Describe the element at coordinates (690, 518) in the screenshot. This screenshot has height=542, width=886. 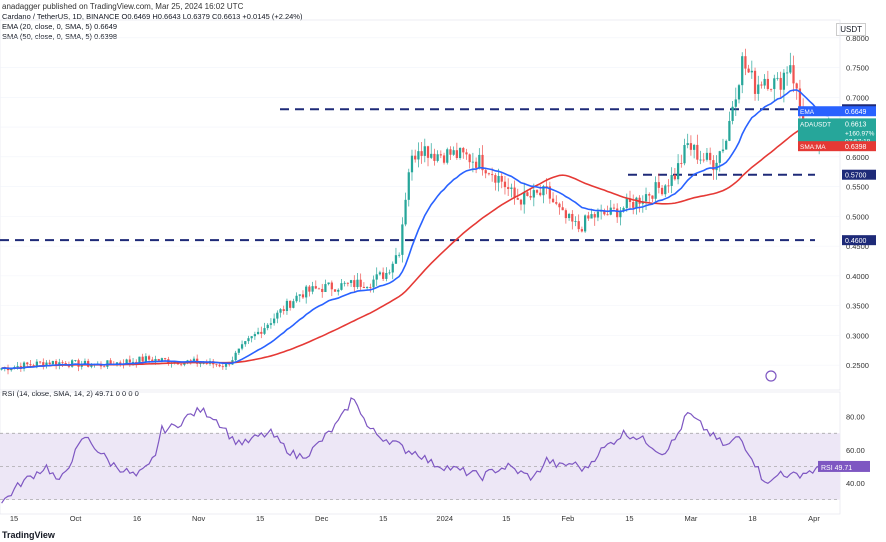
I see `time-tick-label: Mar` at that location.